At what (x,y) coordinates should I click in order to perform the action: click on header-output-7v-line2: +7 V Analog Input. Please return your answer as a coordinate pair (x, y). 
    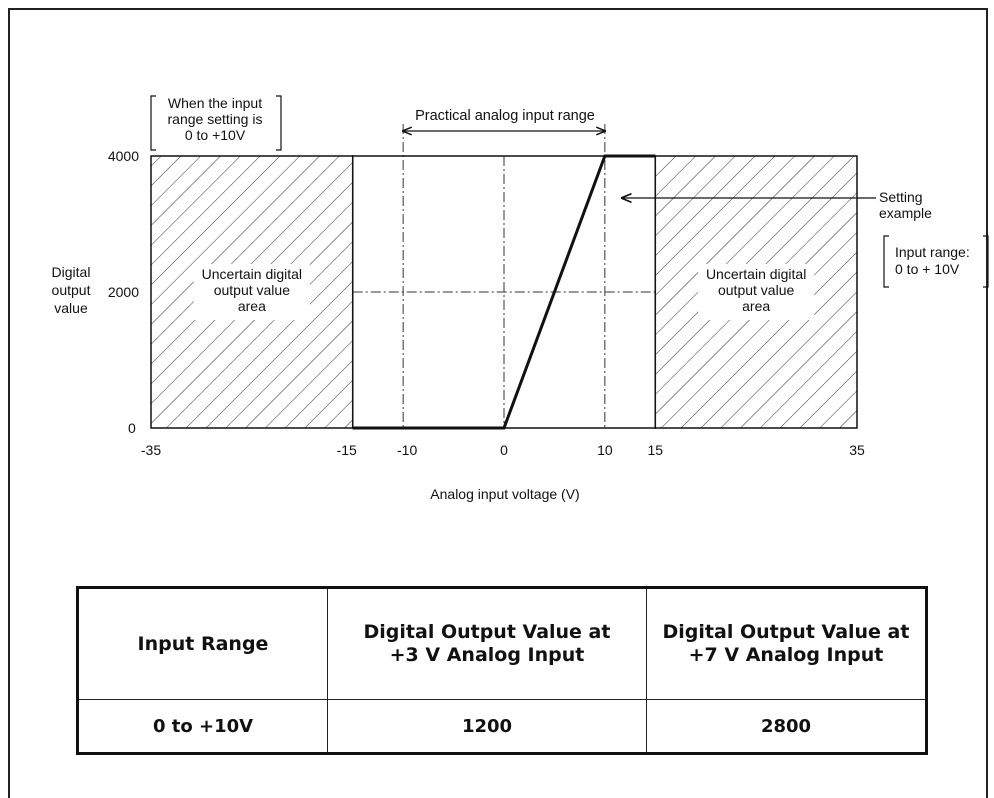
    Looking at the image, I should click on (786, 655).